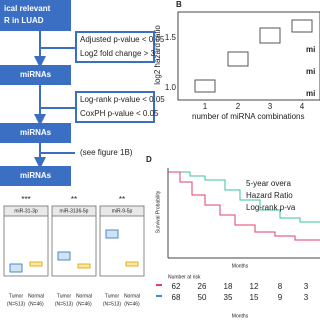 Image resolution: width=320 pixels, height=325 pixels. I want to click on x-tick-label: 1, so click(205, 106).